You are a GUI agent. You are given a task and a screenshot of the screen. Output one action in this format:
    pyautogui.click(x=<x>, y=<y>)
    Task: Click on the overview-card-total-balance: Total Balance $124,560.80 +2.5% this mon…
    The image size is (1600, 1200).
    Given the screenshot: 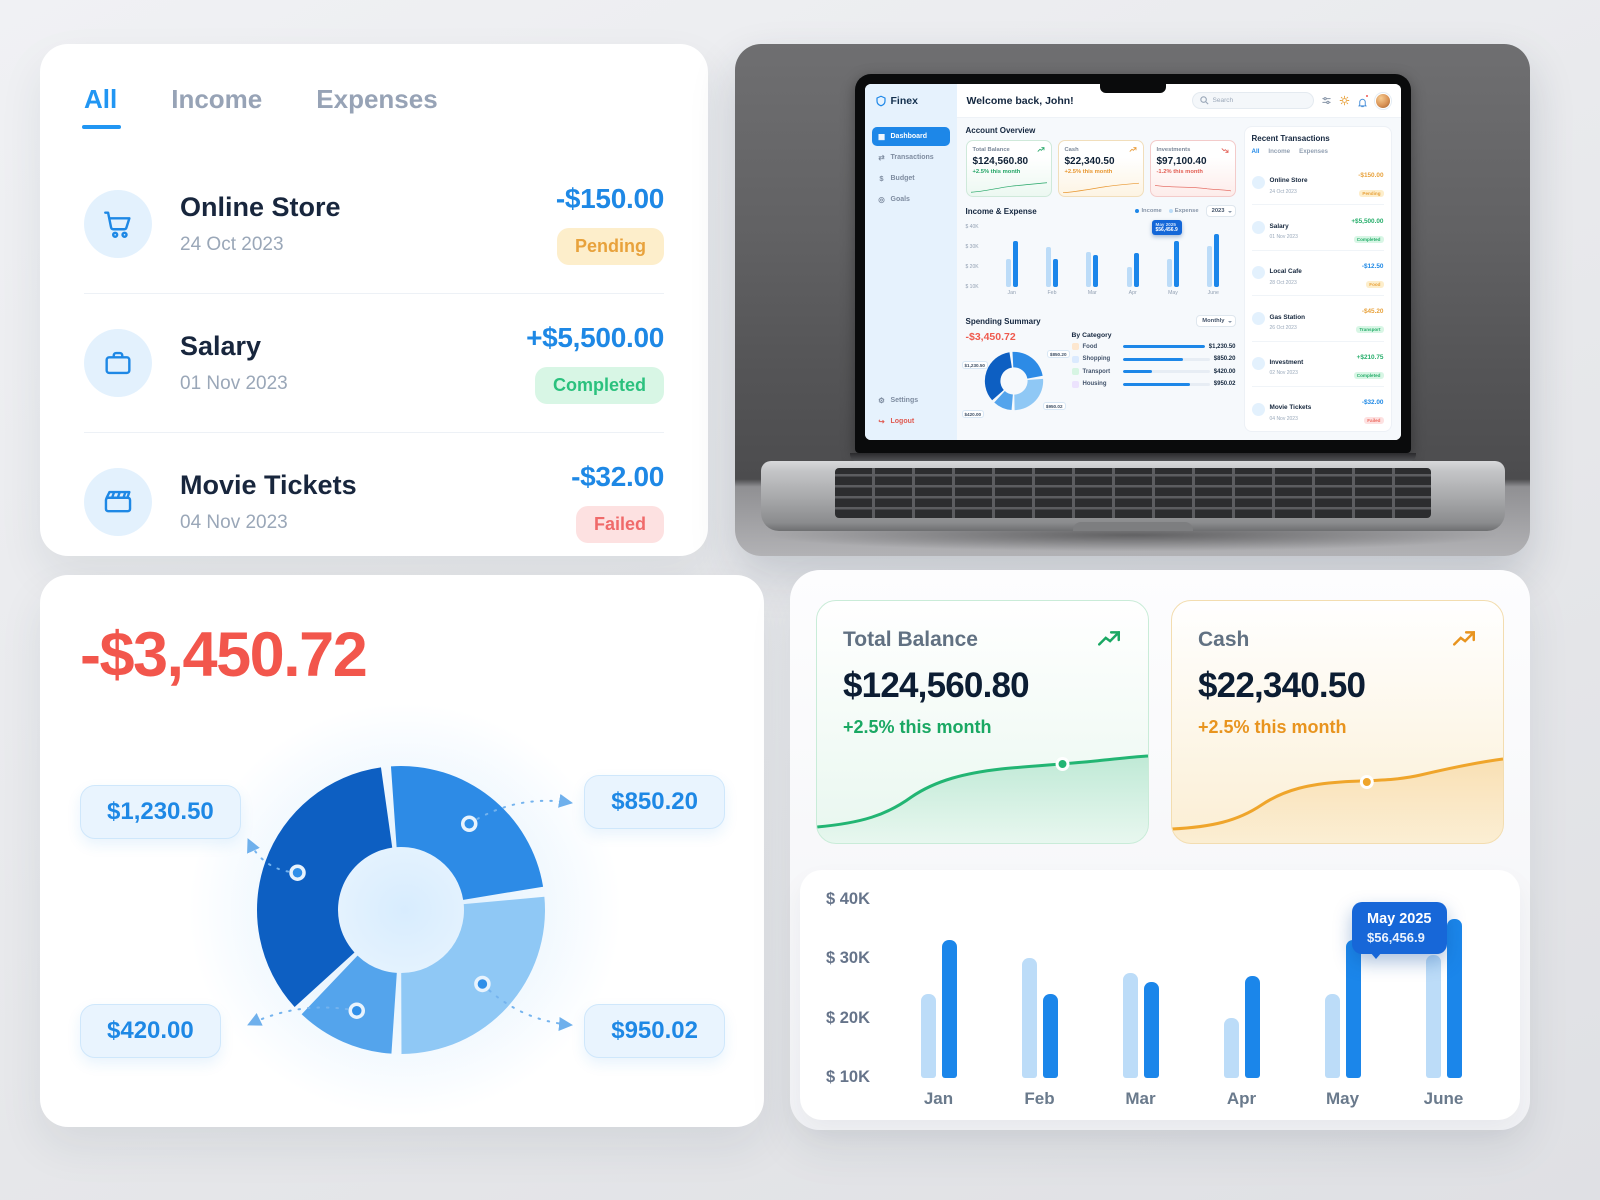 What is the action you would take?
    pyautogui.click(x=1008, y=168)
    